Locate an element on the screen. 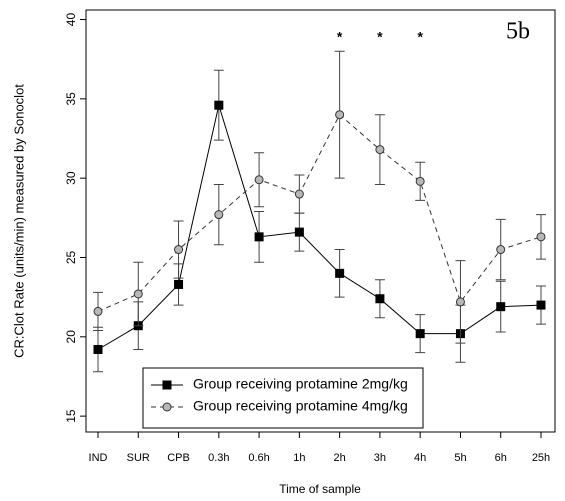 The height and width of the screenshot is (501, 565). y-tick-label: 25 is located at coordinates (71, 257).